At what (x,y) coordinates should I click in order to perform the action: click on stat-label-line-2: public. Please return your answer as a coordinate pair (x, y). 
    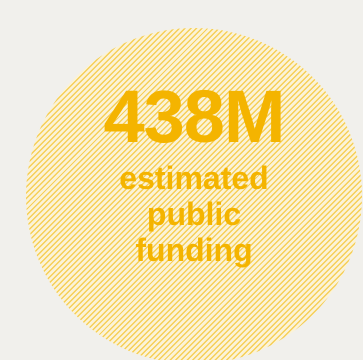
    Looking at the image, I should click on (194, 214).